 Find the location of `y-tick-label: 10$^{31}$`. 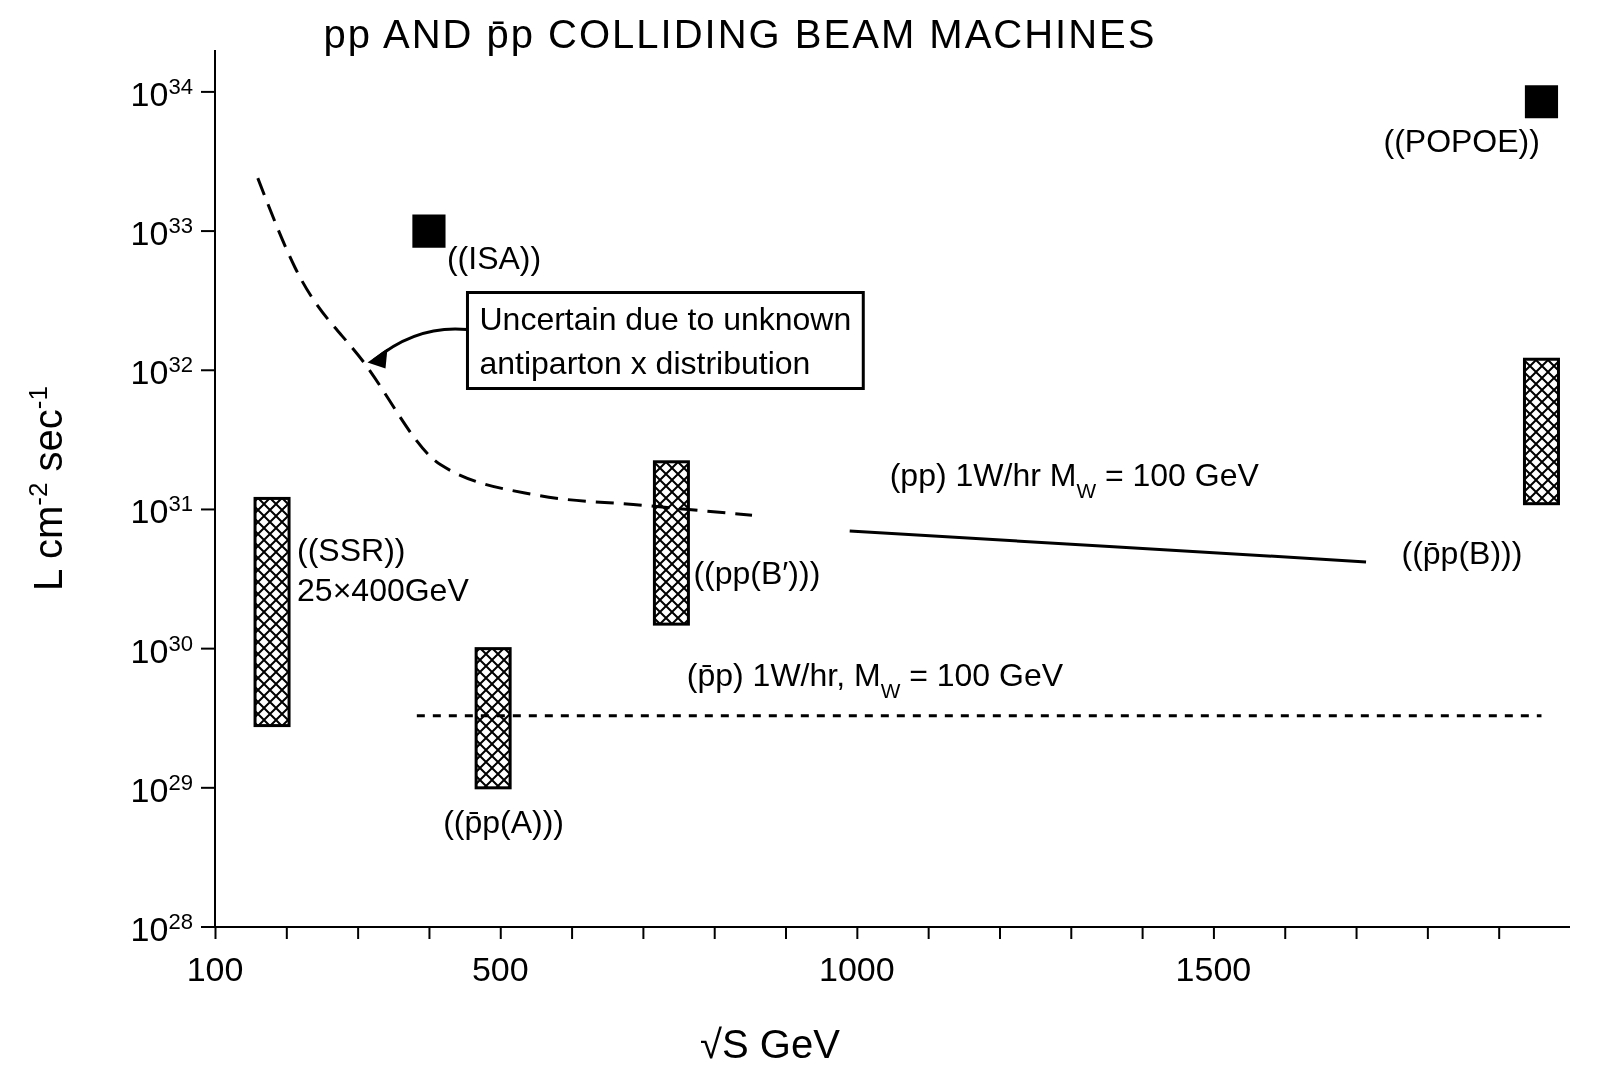

y-tick-label: 10$^{31}$ is located at coordinates (161, 510).